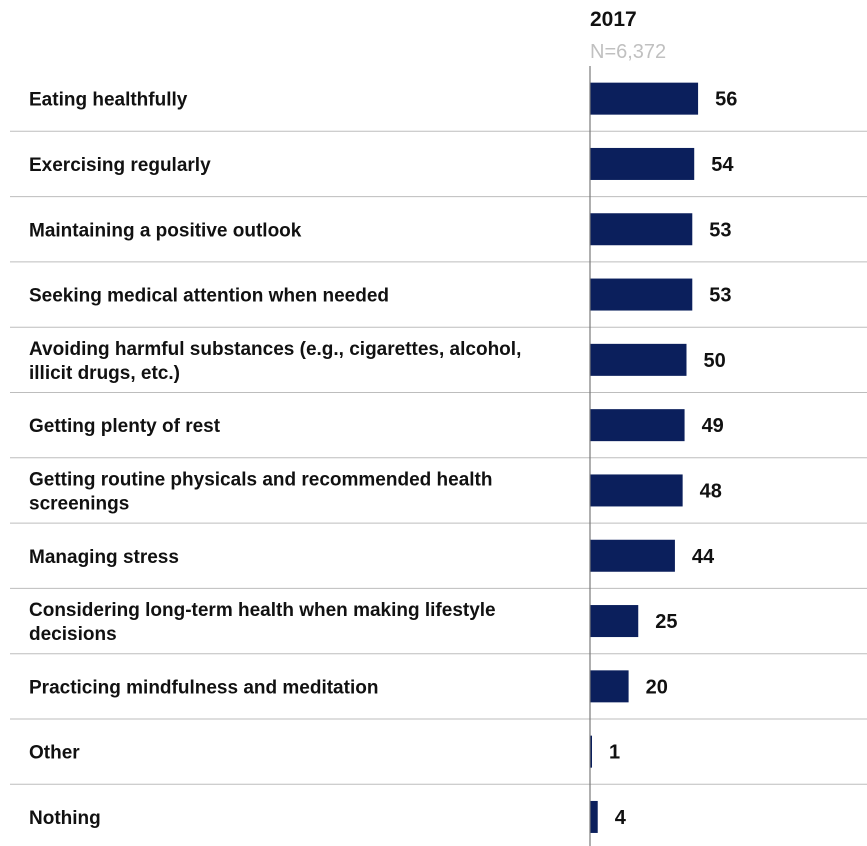 The height and width of the screenshot is (846, 867). I want to click on category-label: Managing stress, so click(104, 557).